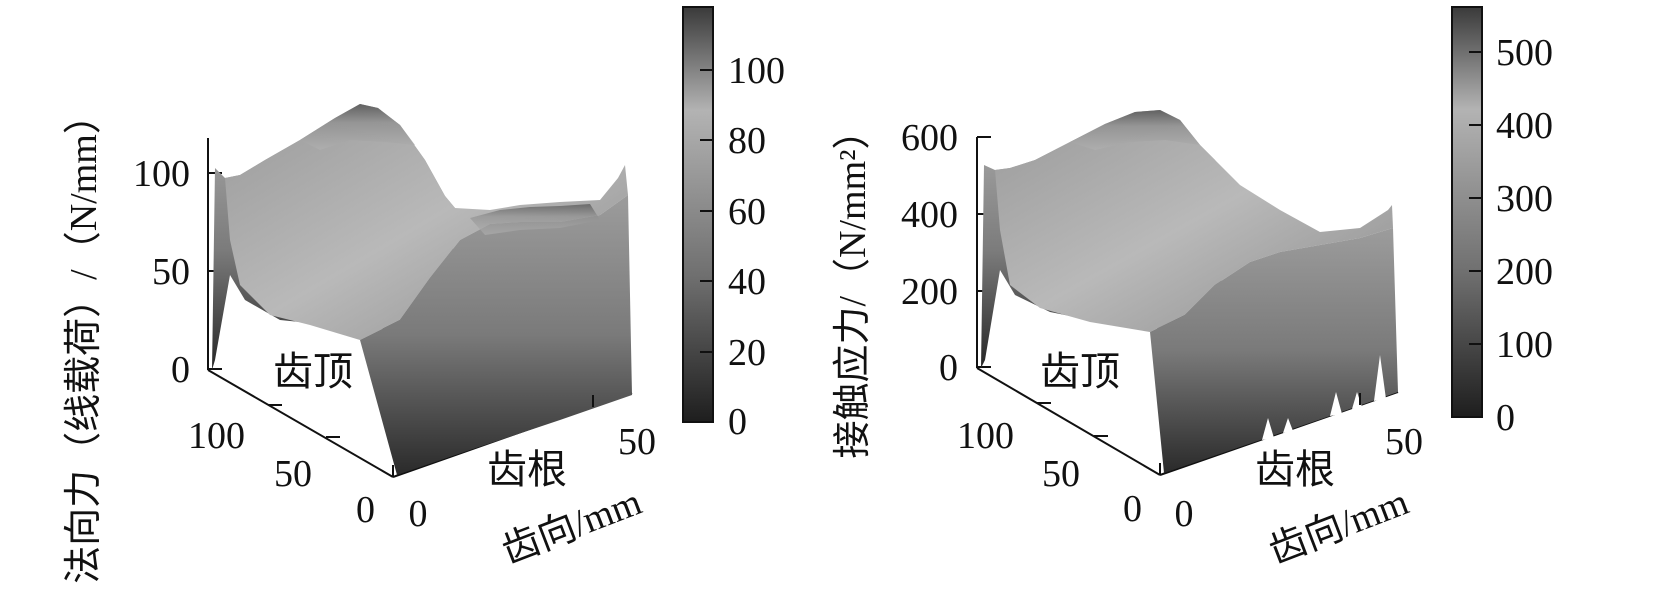 This screenshot has width=1654, height=610. I want to click on cb-tick-label: 200, so click(1524, 272).